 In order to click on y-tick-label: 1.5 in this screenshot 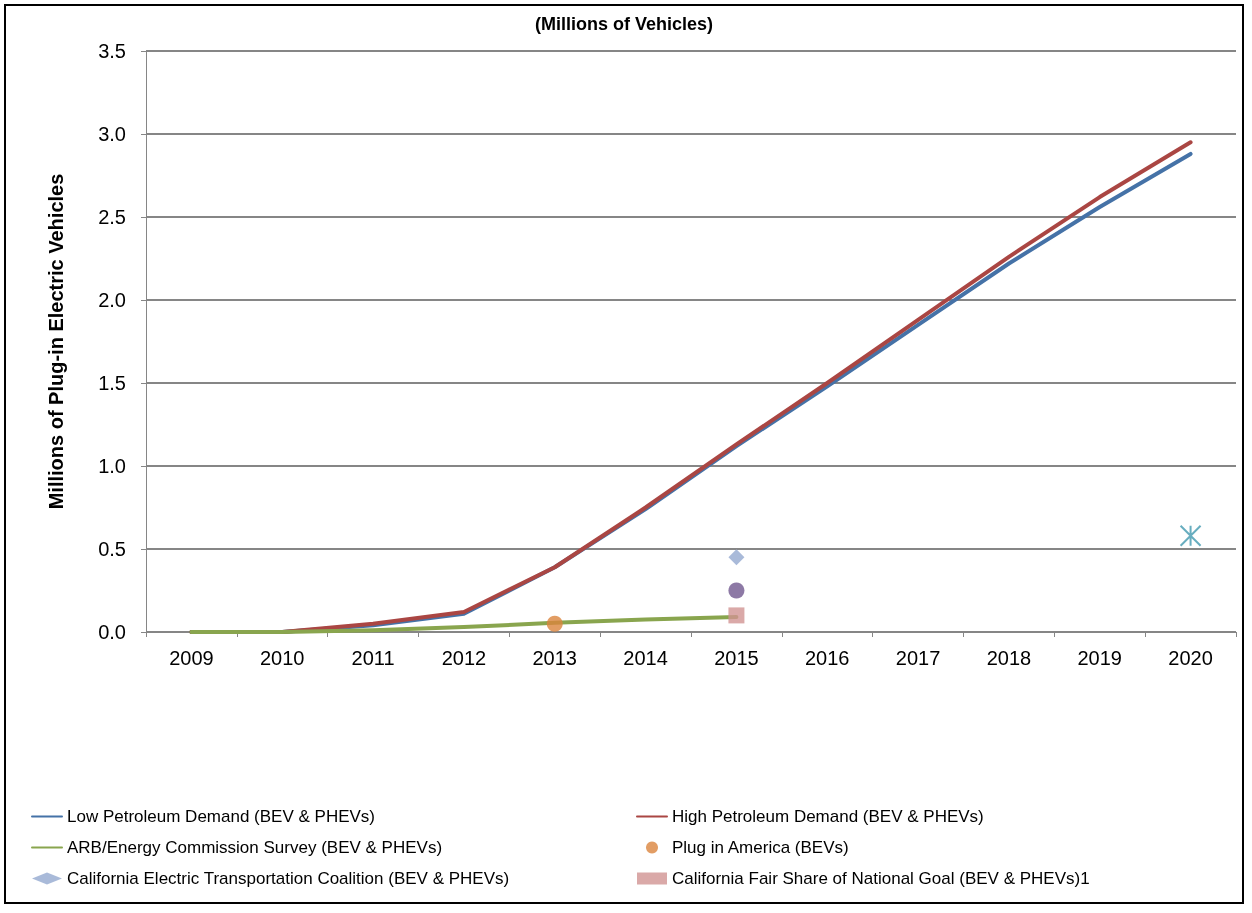, I will do `click(112, 383)`.